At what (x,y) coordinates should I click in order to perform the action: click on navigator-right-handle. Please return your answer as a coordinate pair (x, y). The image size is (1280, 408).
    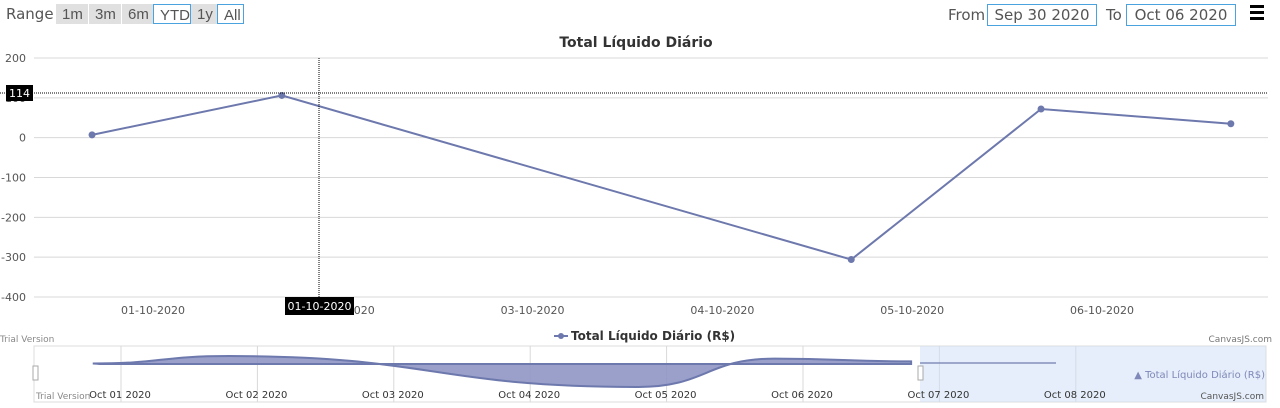
    Looking at the image, I should click on (920, 373).